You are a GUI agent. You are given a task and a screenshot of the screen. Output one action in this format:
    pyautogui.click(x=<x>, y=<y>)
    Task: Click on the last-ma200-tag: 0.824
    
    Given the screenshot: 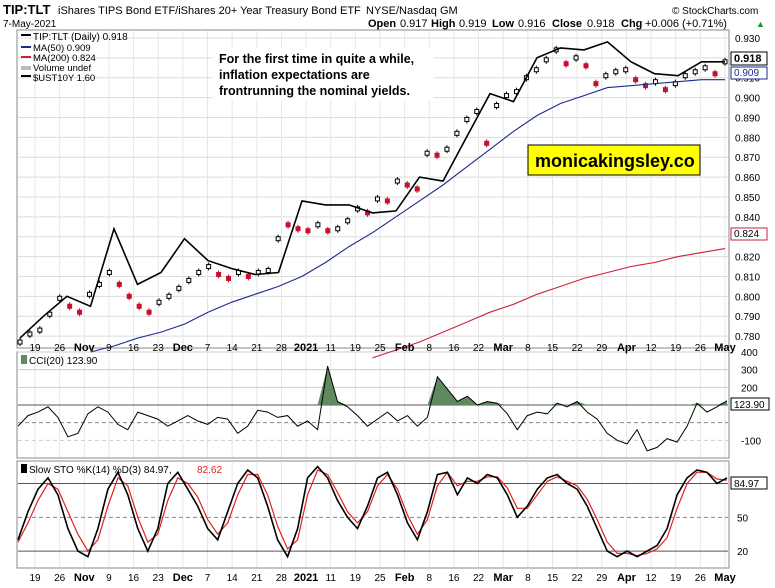 What is the action you would take?
    pyautogui.click(x=746, y=234)
    